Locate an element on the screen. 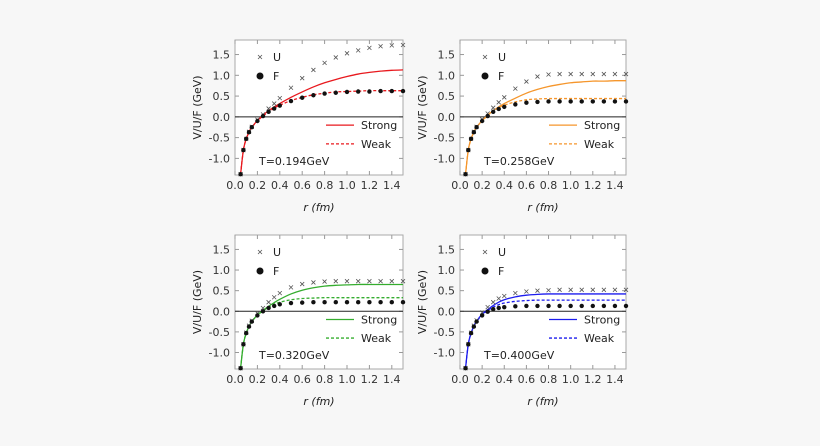  y-tick-label: -0.5 is located at coordinates (219, 332).